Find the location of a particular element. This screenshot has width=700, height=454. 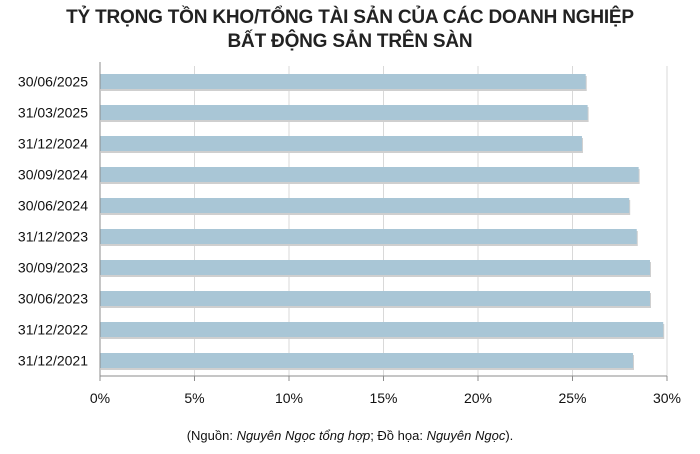

x-tick-label: 5% is located at coordinates (194, 398).